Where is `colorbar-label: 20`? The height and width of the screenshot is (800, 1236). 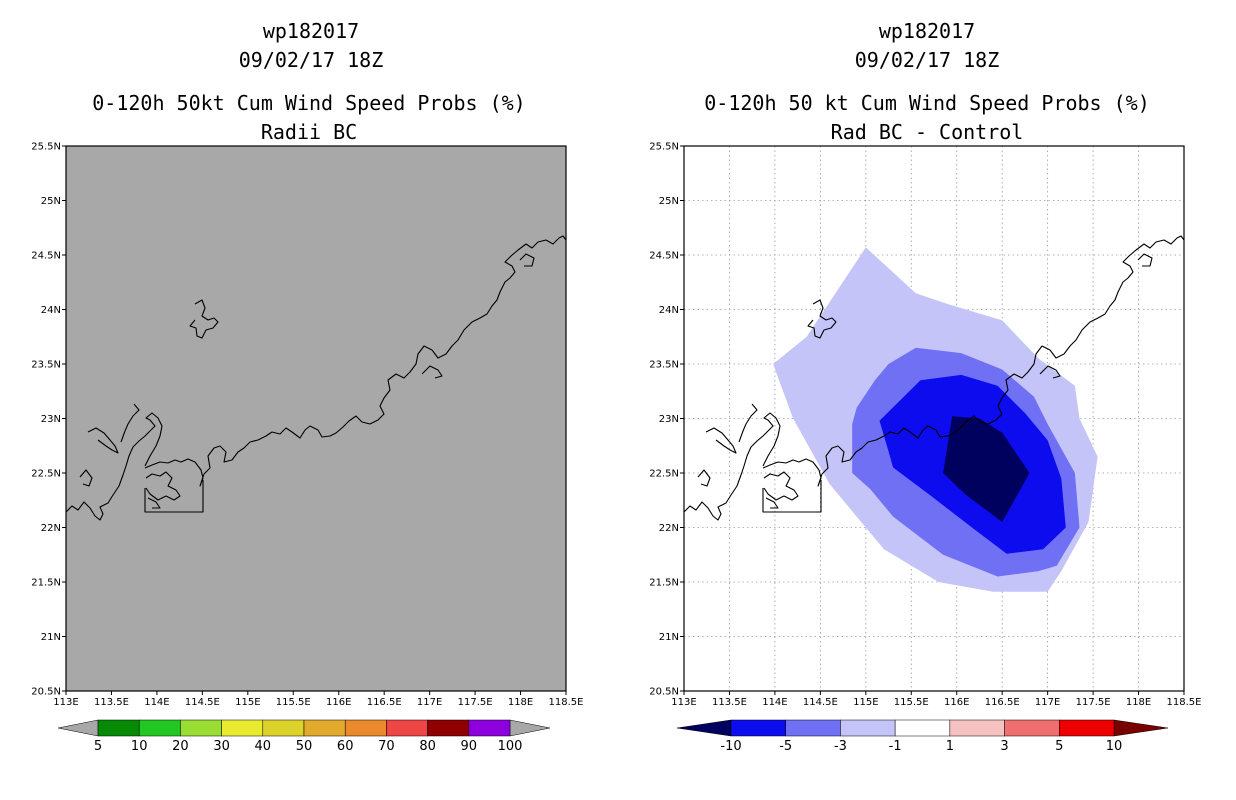 colorbar-label: 20 is located at coordinates (180, 746).